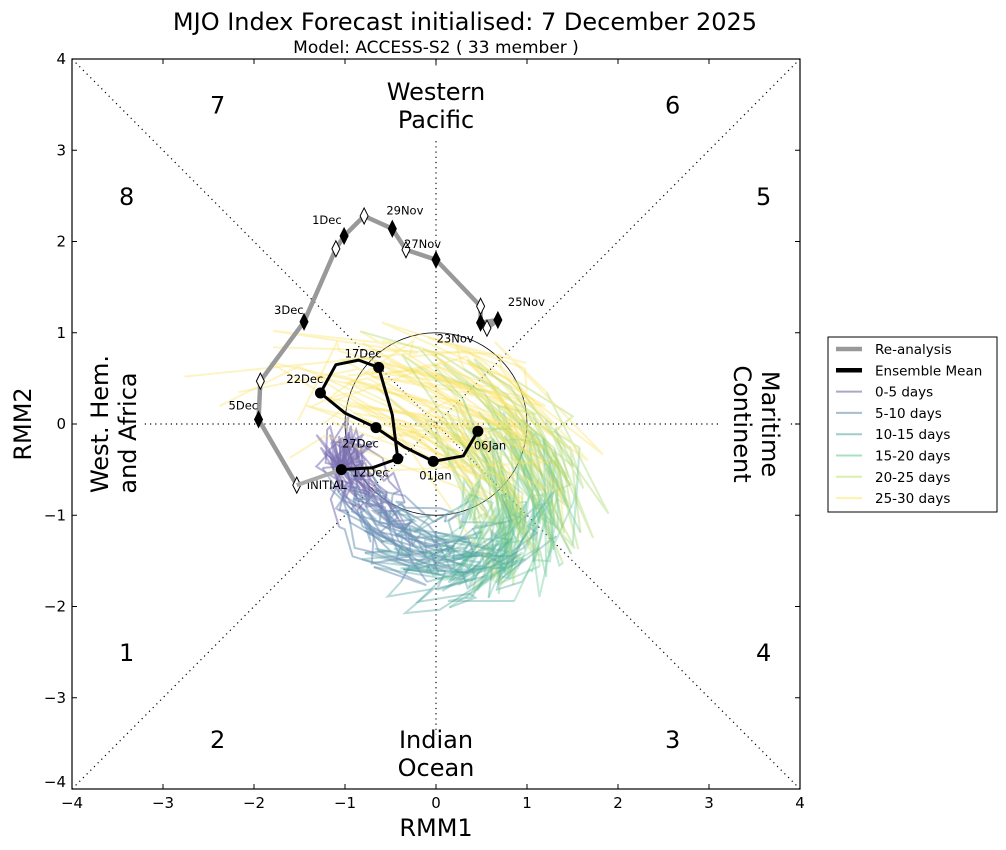  I want to click on member-2-segment-15-20-days, so click(538, 516).